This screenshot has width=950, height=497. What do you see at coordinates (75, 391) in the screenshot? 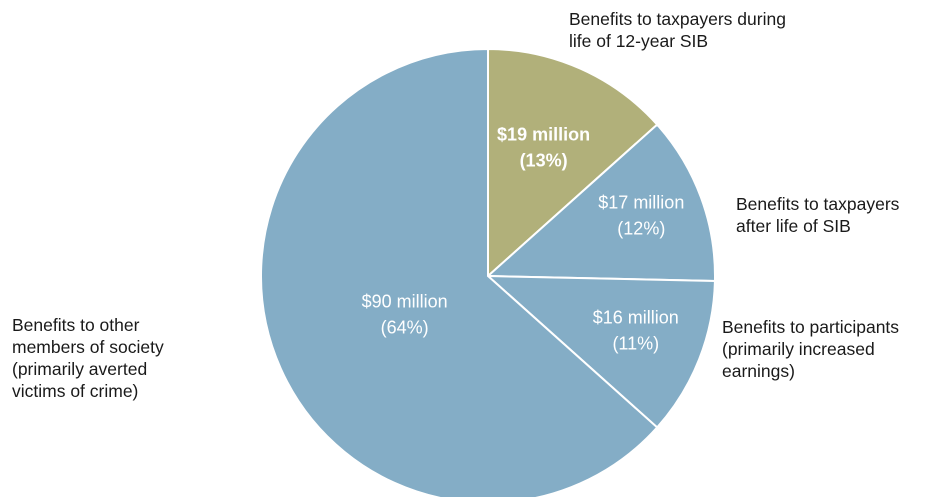
I see `label-line: victims of crime)` at bounding box center [75, 391].